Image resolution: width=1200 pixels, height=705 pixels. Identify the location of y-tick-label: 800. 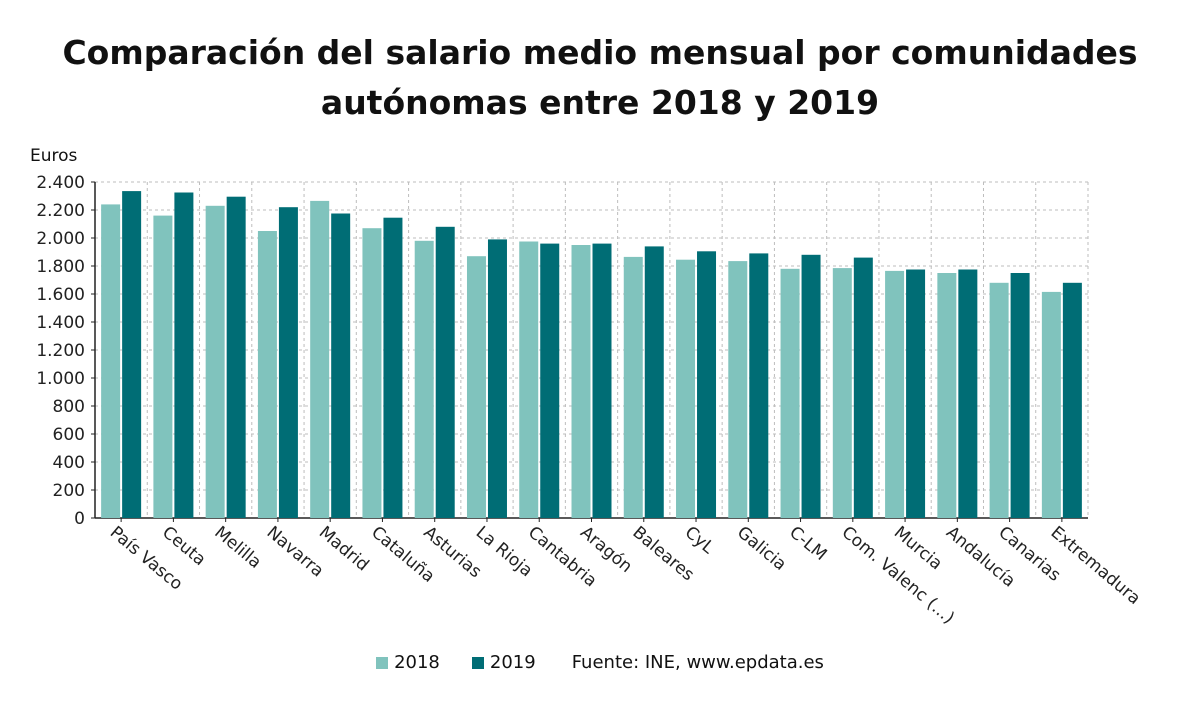
(69, 407).